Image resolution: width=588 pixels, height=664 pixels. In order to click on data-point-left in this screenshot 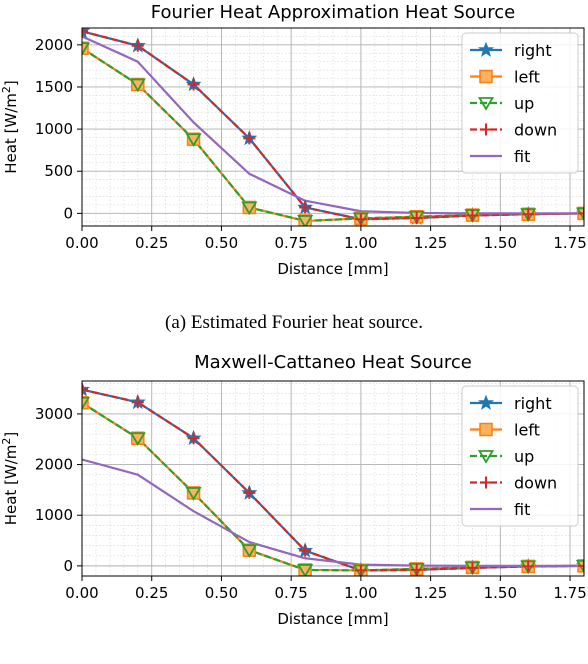, I will do `click(305, 220)`.